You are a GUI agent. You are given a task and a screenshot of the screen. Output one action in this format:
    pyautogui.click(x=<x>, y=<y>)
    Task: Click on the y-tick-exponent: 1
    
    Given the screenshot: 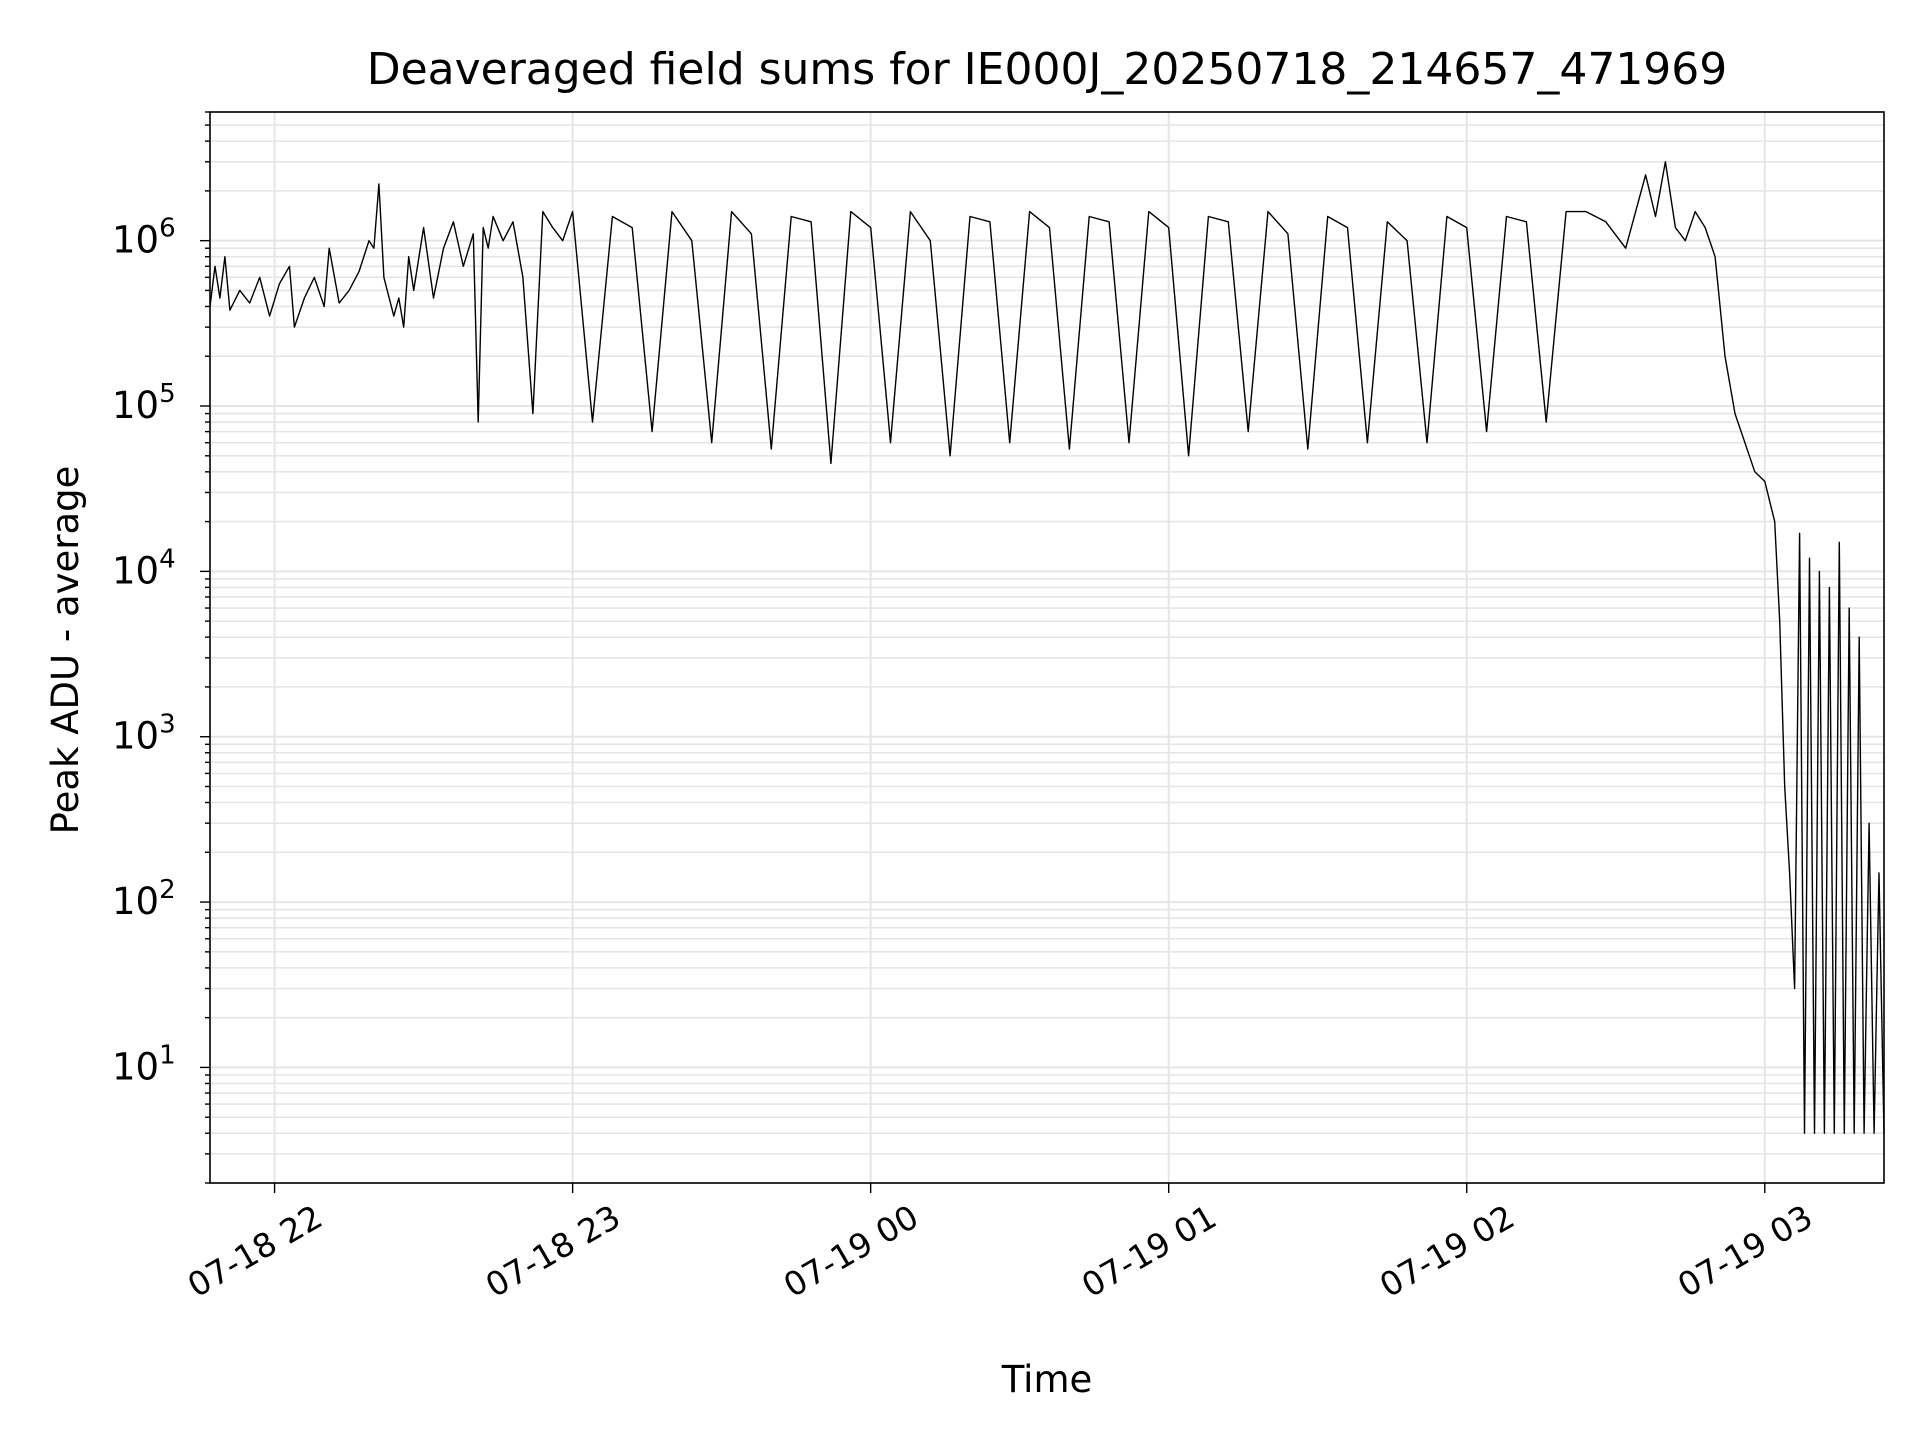 What is the action you would take?
    pyautogui.click(x=167, y=1055)
    